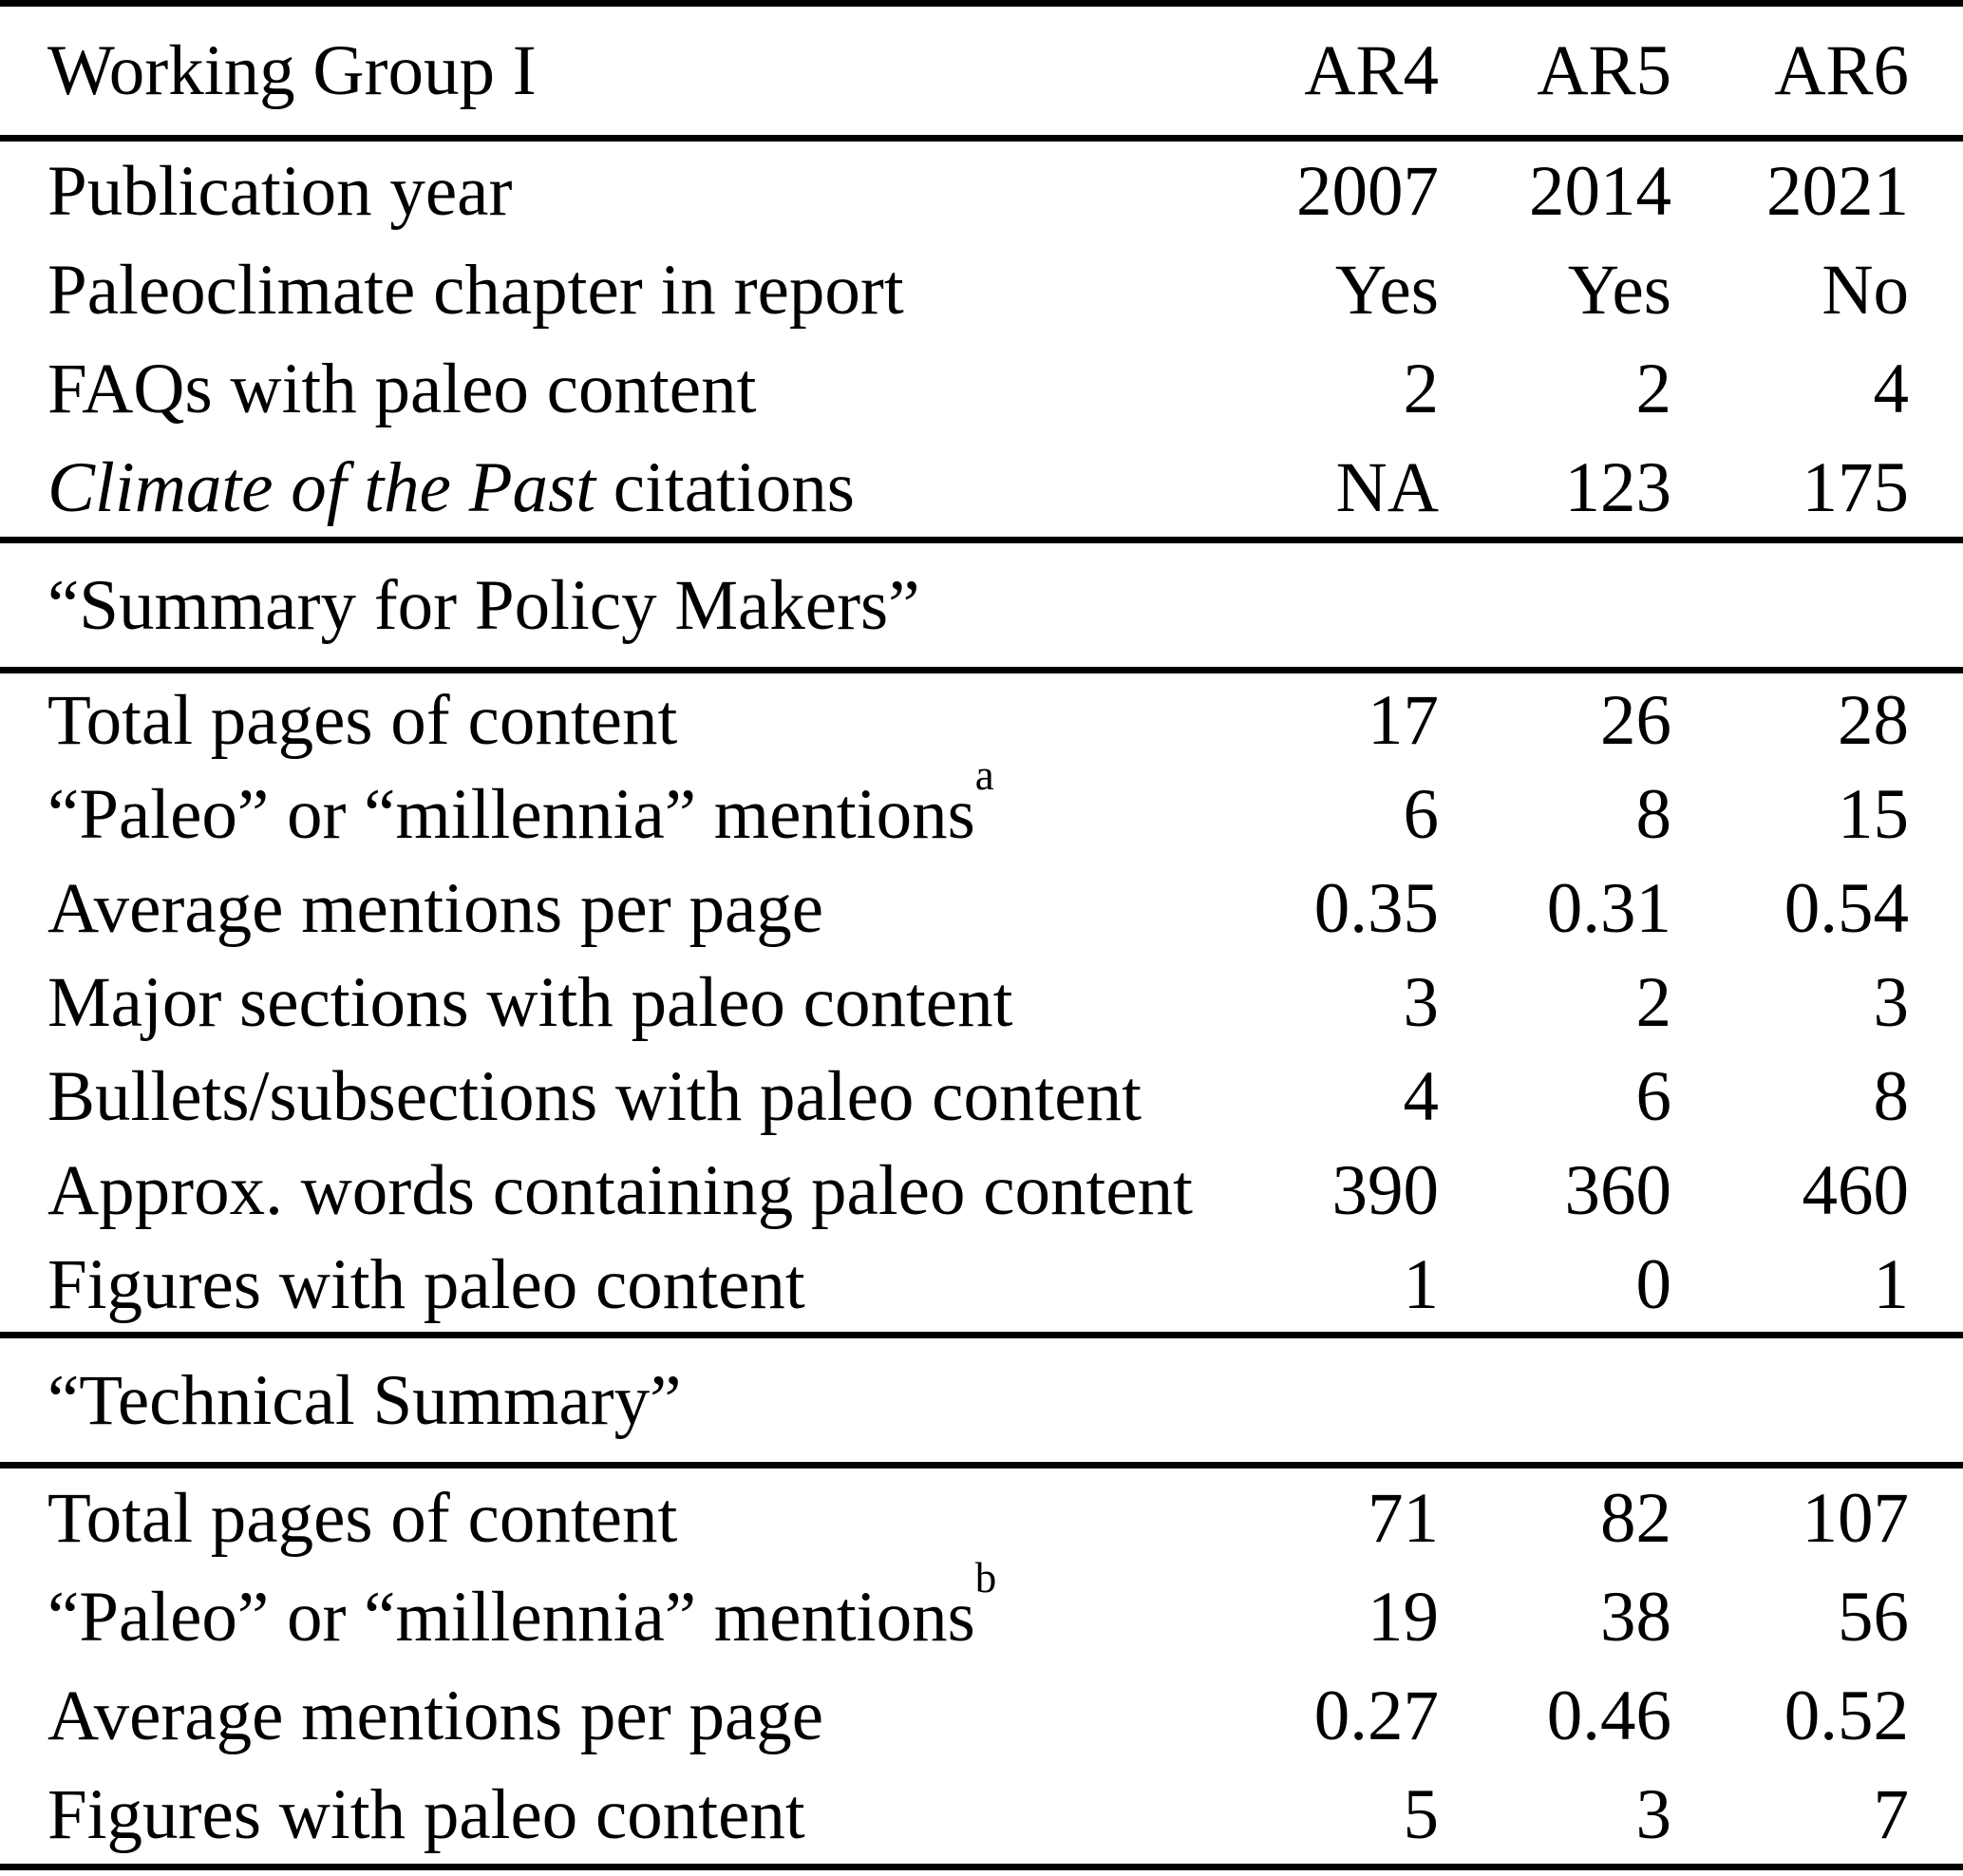 The image size is (1963, 1876). Describe the element at coordinates (1608, 1716) in the screenshot. I see `cell-value: 0.46` at that location.